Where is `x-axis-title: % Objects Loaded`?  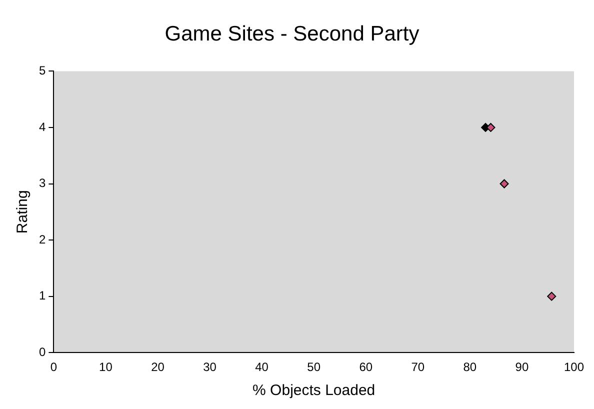
x-axis-title: % Objects Loaded is located at coordinates (314, 391).